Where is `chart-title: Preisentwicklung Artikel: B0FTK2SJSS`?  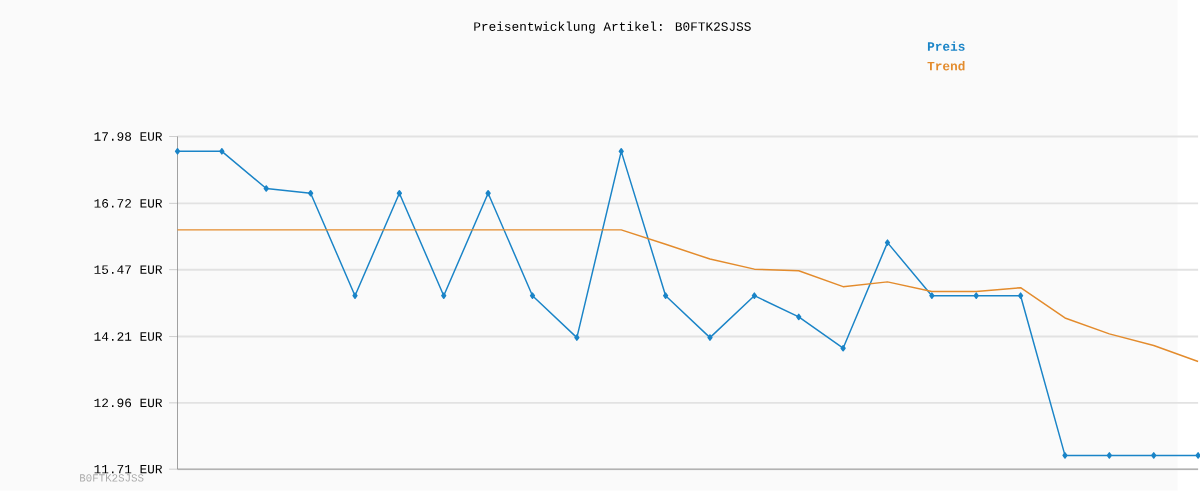 chart-title: Preisentwicklung Artikel: B0FTK2SJSS is located at coordinates (612, 27).